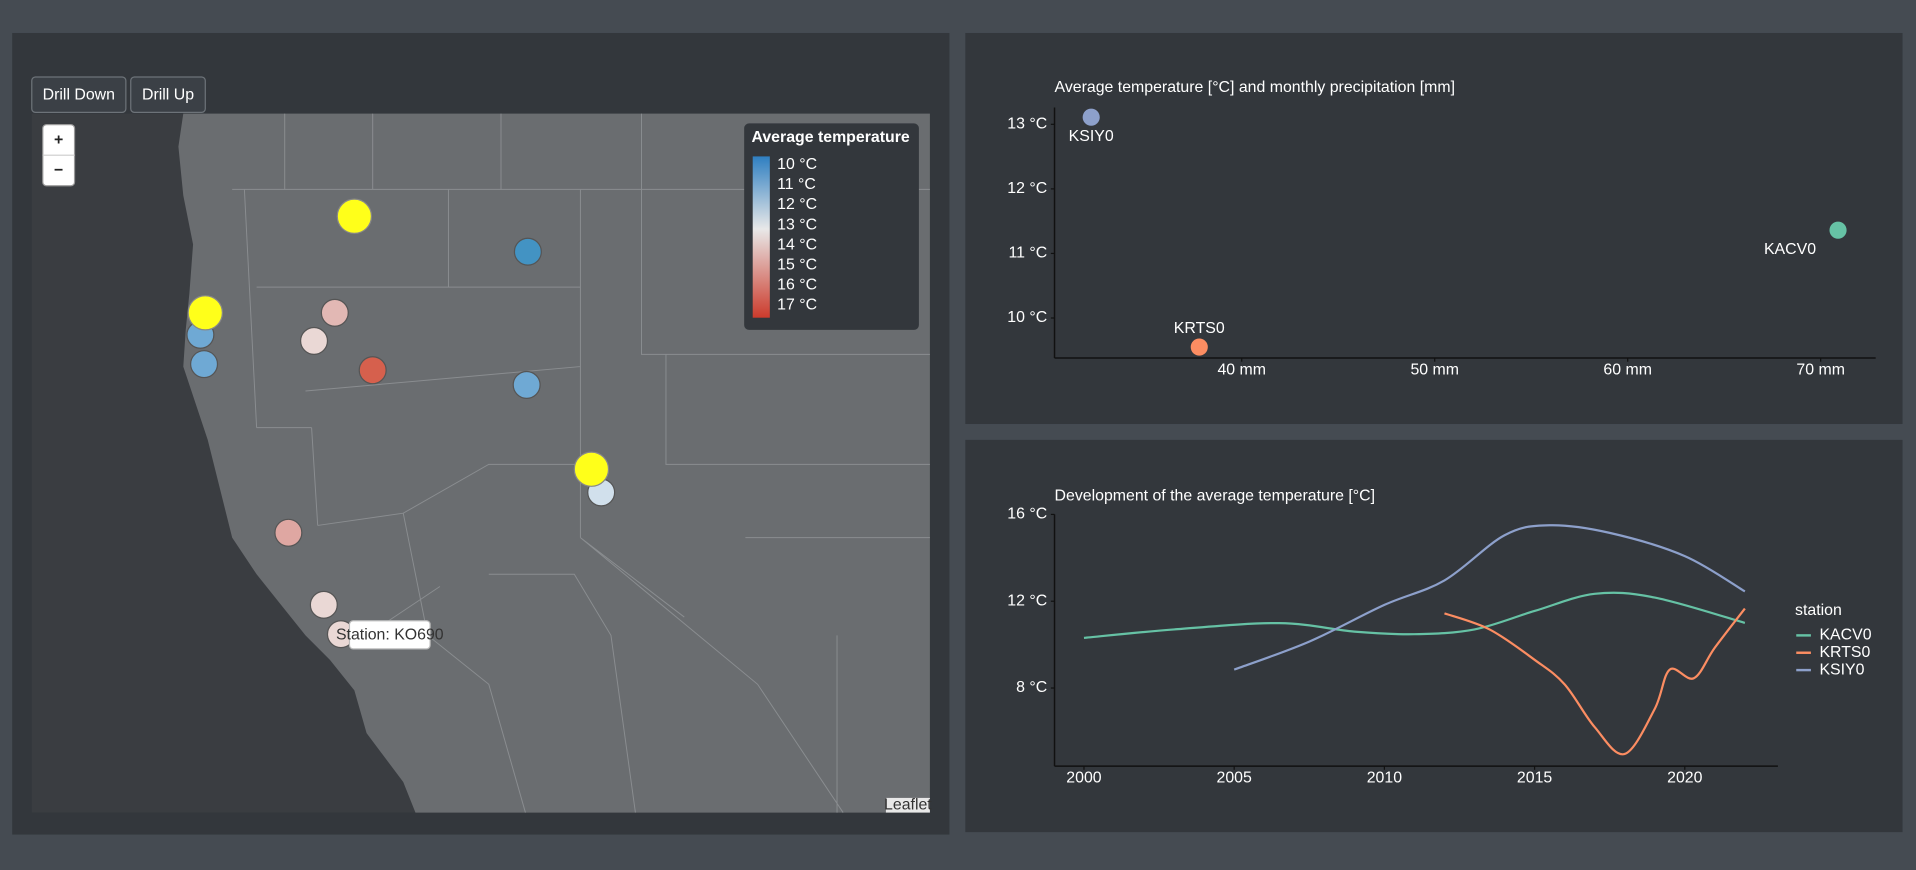 The height and width of the screenshot is (870, 1916). Describe the element at coordinates (59, 155) in the screenshot. I see `zoom-control: + −` at that location.